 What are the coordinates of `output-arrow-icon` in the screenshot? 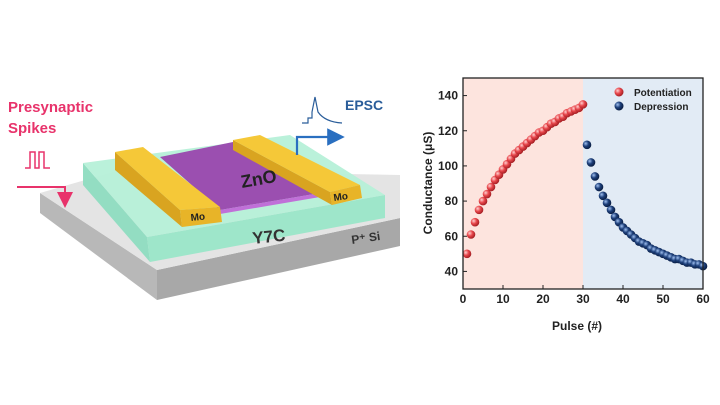 It's located at (320, 141).